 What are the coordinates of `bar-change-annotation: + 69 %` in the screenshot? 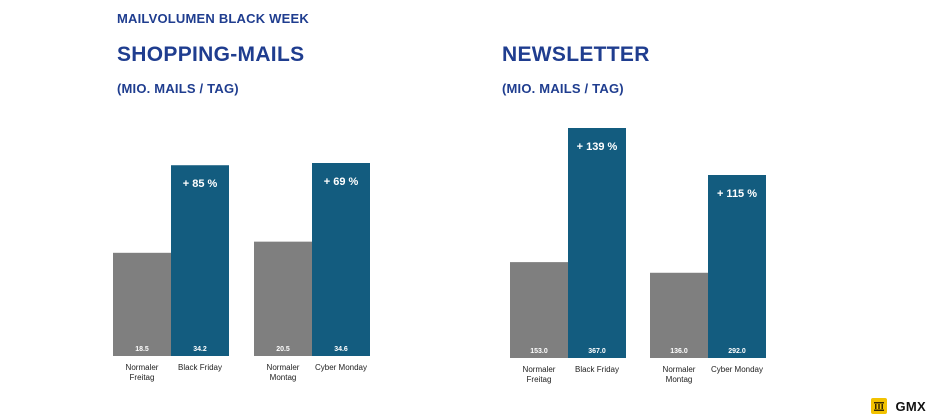 It's located at (341, 182).